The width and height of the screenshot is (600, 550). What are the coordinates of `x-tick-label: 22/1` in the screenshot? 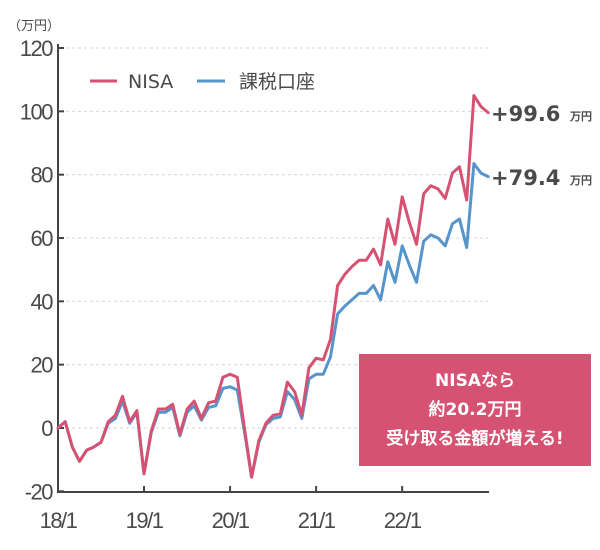 It's located at (403, 520).